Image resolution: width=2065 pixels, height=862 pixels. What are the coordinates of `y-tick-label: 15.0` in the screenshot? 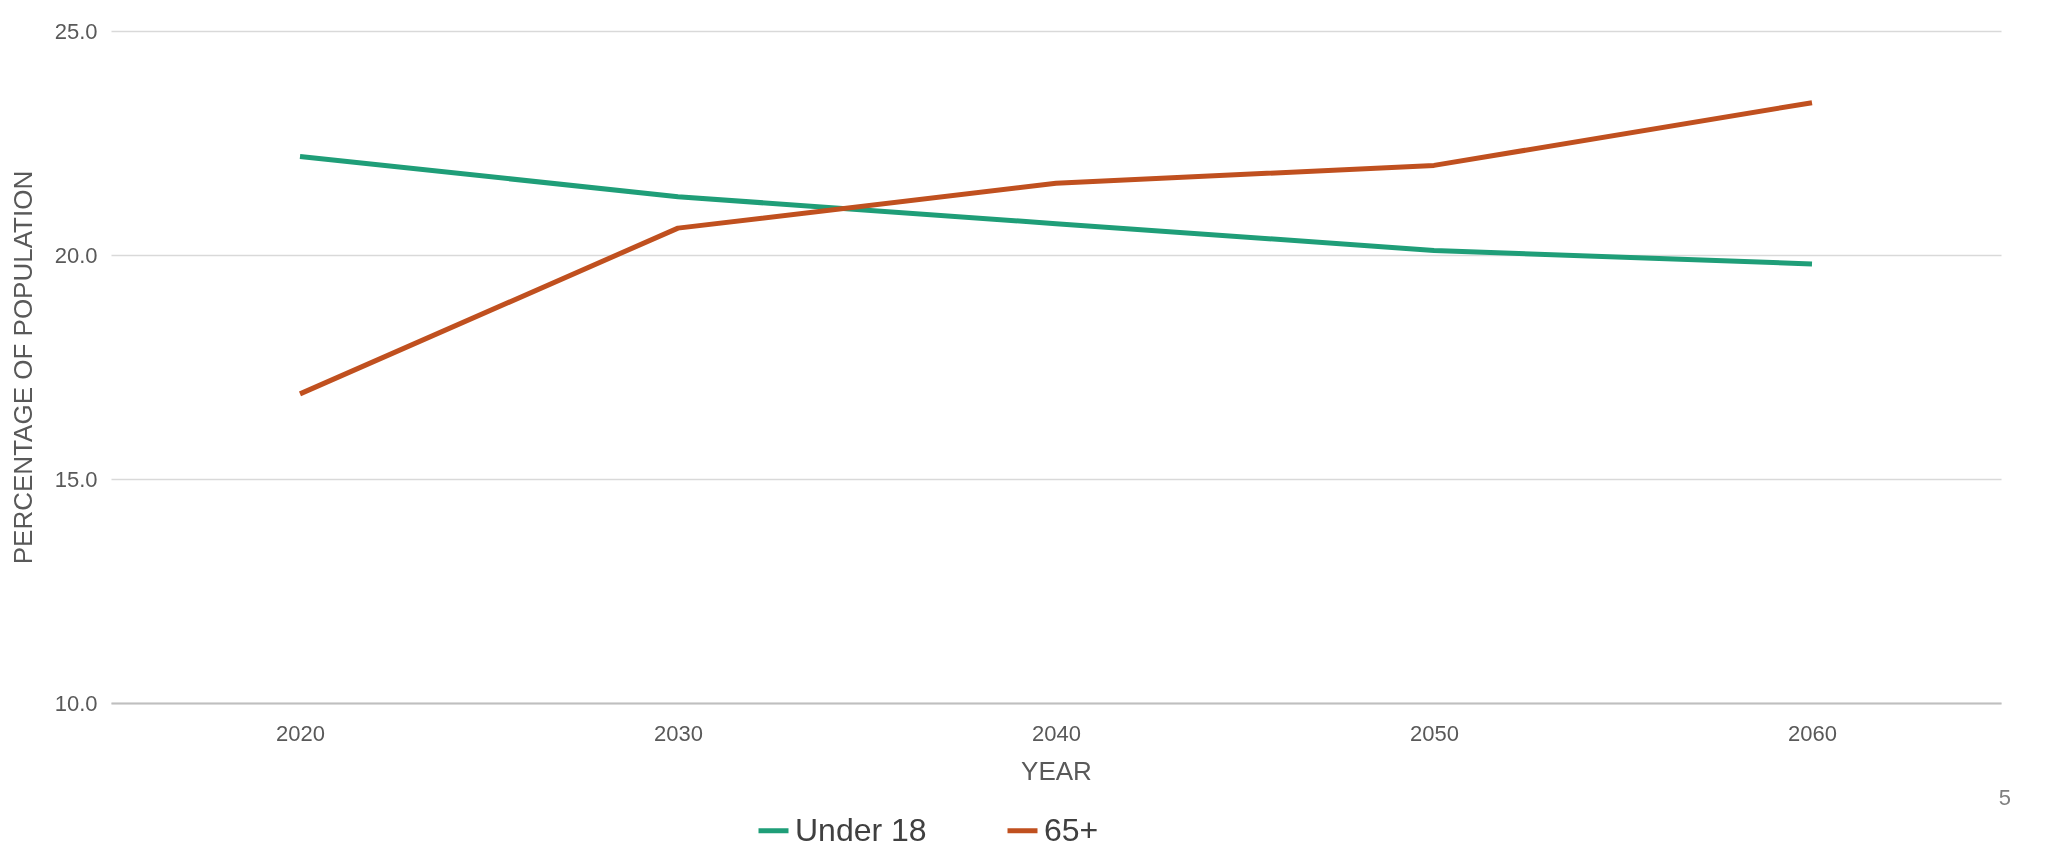 It's located at (76, 479).